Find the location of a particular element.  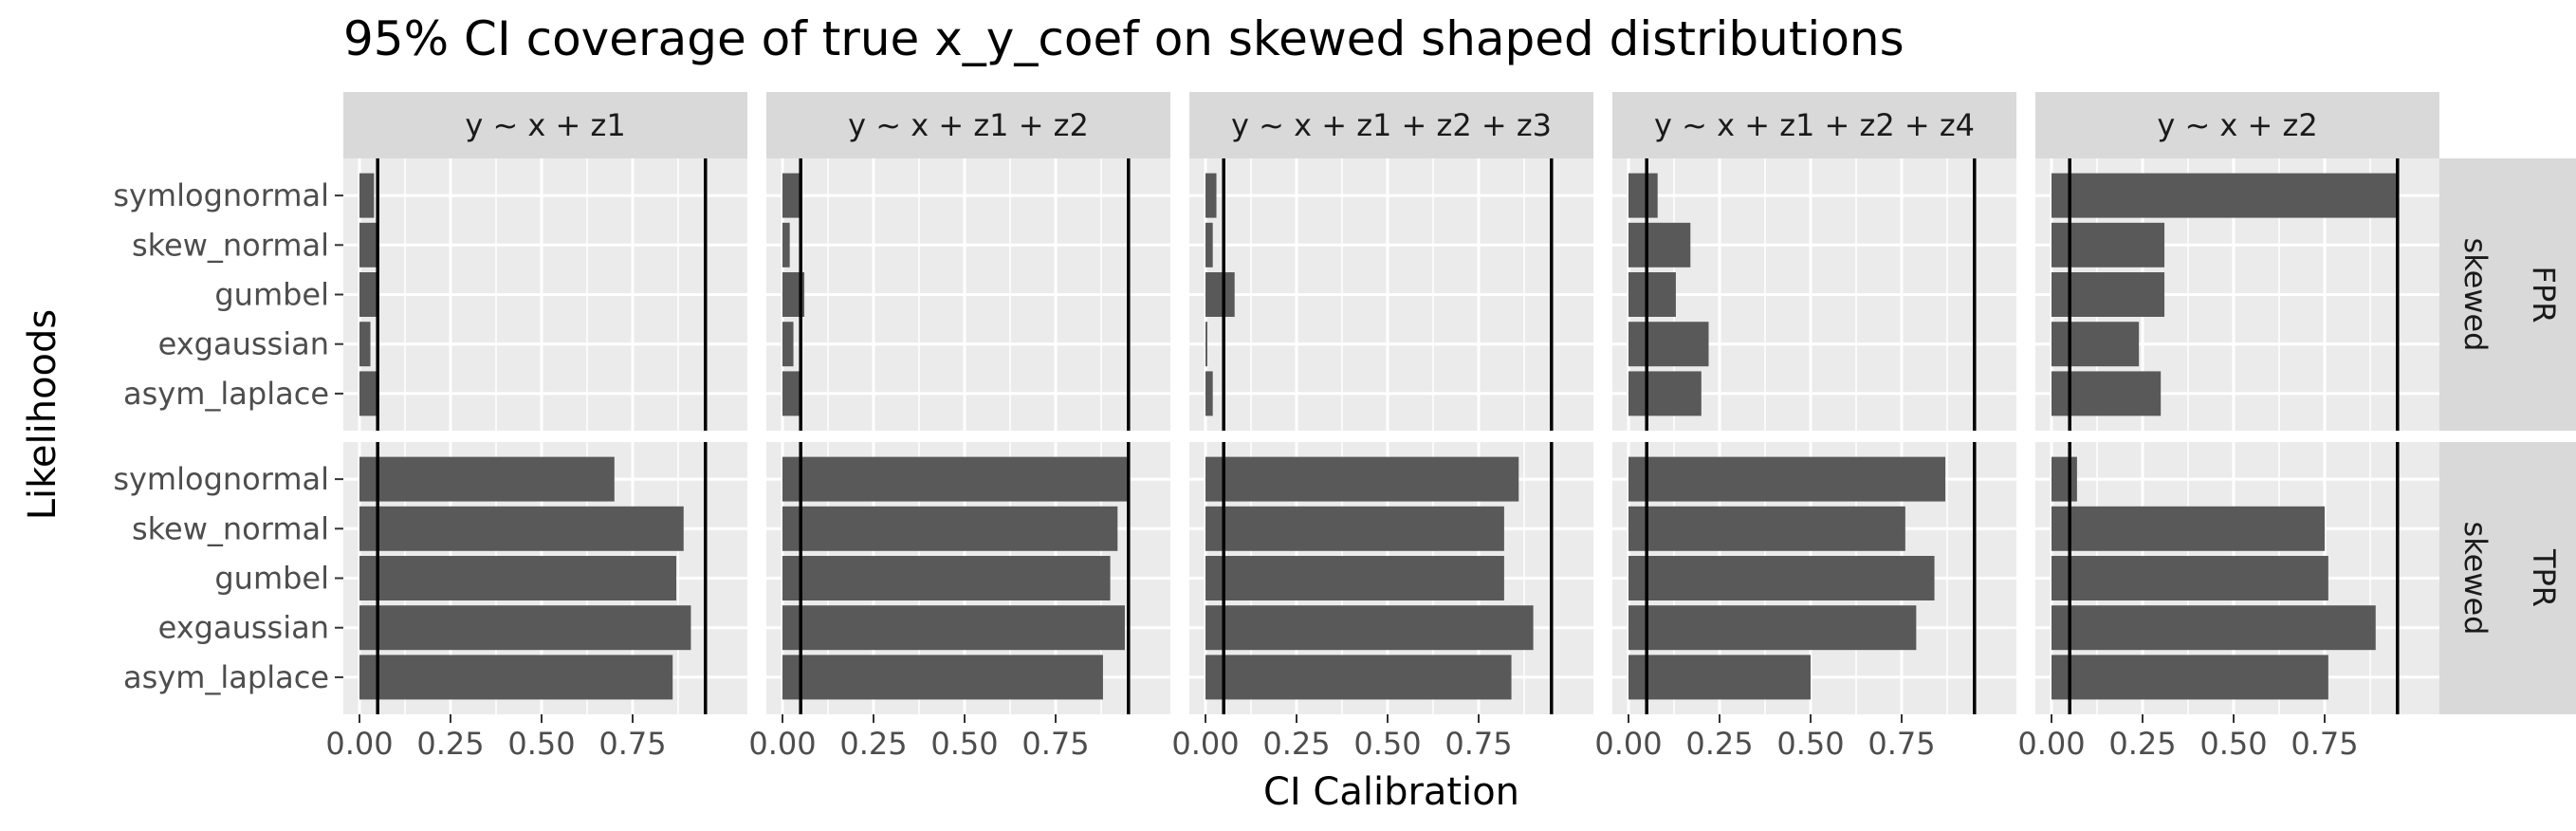

facet-strip-row-label: FPR is located at coordinates (2544, 295).